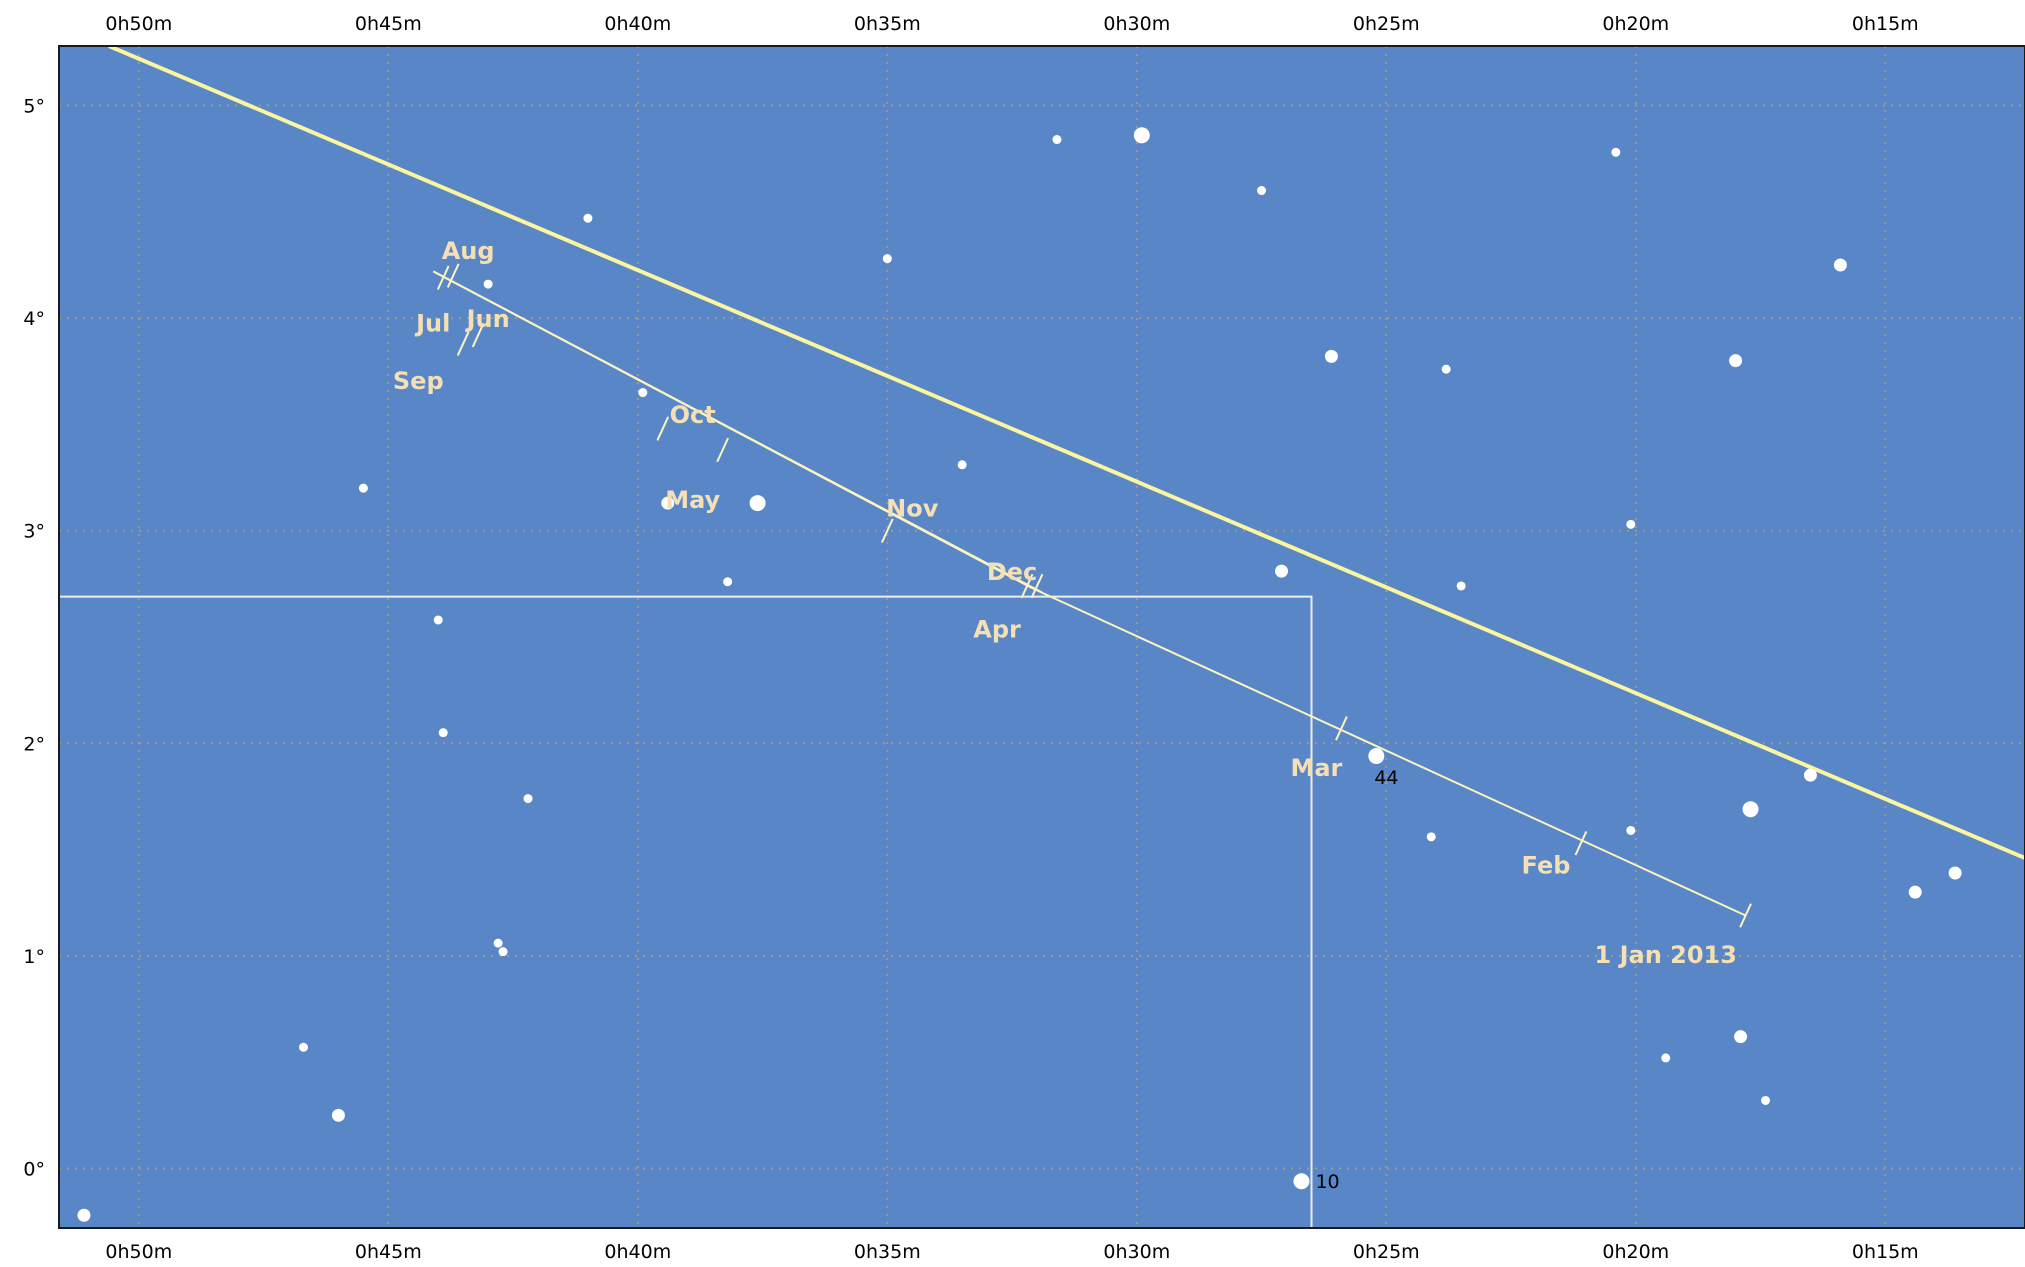 This screenshot has width=2025, height=1267. I want to click on x-tick-label-bottom: 0h45m, so click(388, 1252).